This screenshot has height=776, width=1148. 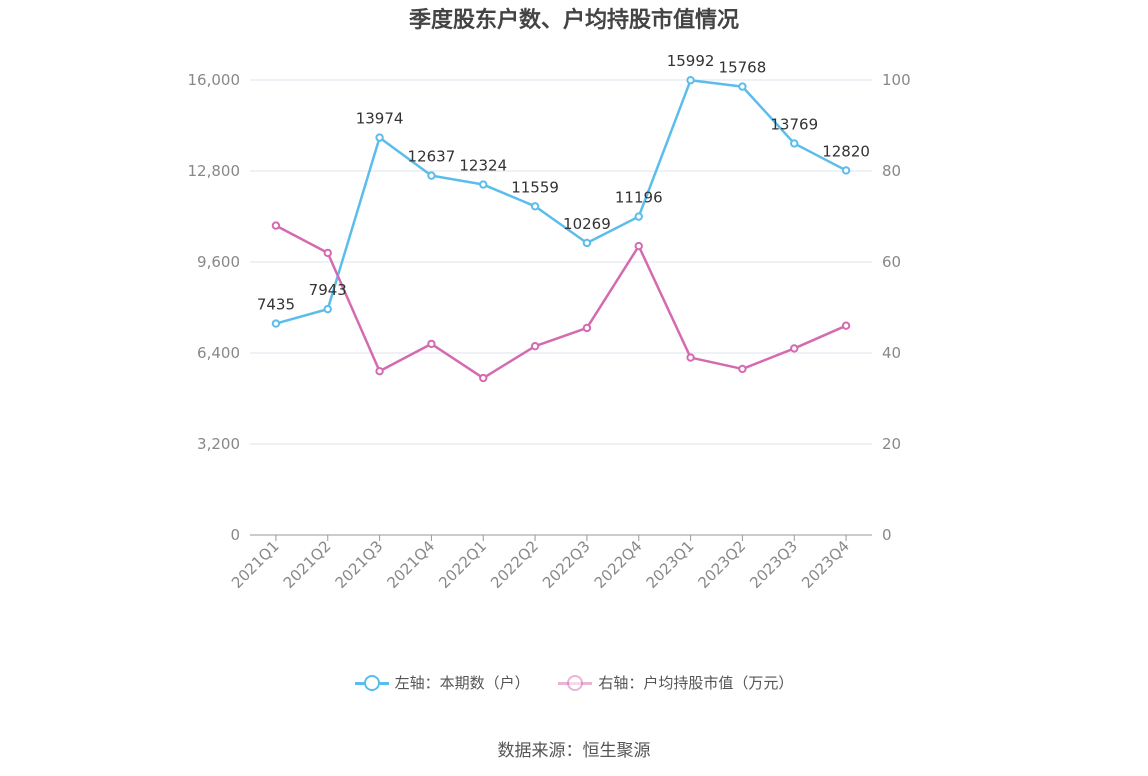 I want to click on legend-item-market-value: 右轴：户均持股市值（万元）, so click(x=675, y=682).